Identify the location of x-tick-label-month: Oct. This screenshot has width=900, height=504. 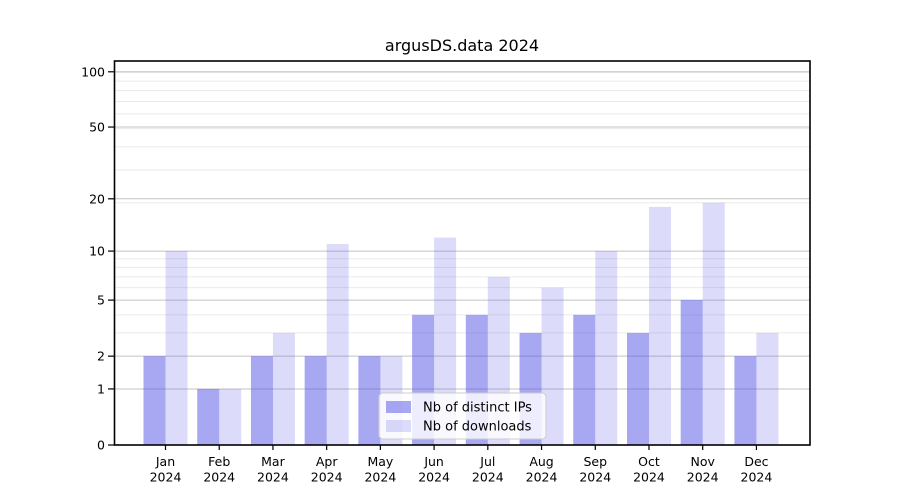
(649, 461).